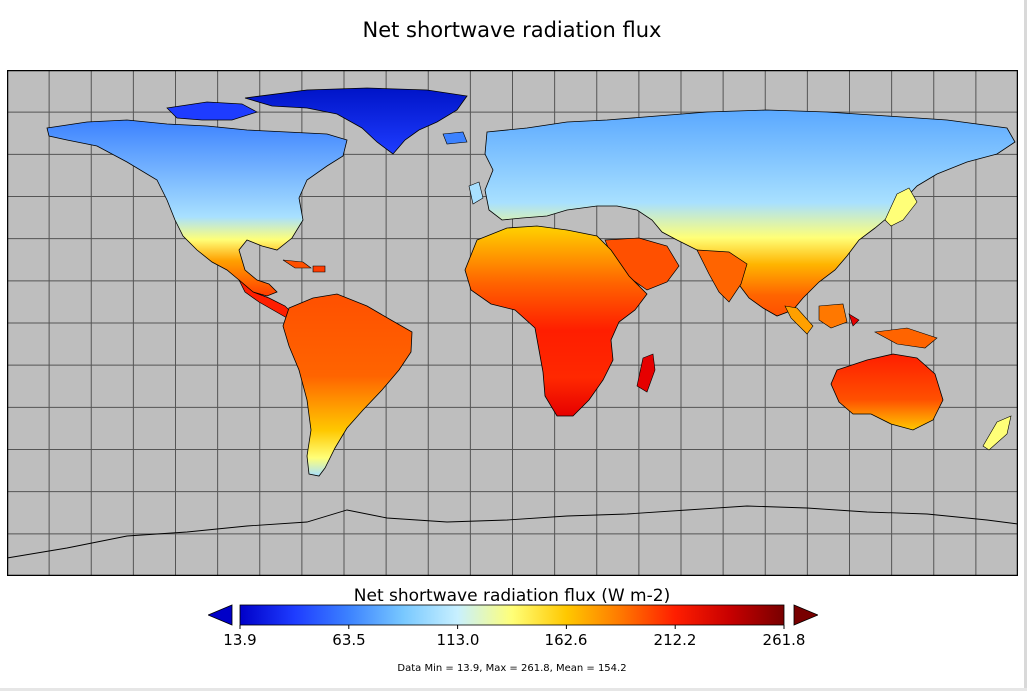 The image size is (1027, 691). What do you see at coordinates (512, 30) in the screenshot?
I see `map-title: Net shortwave radiation flux` at bounding box center [512, 30].